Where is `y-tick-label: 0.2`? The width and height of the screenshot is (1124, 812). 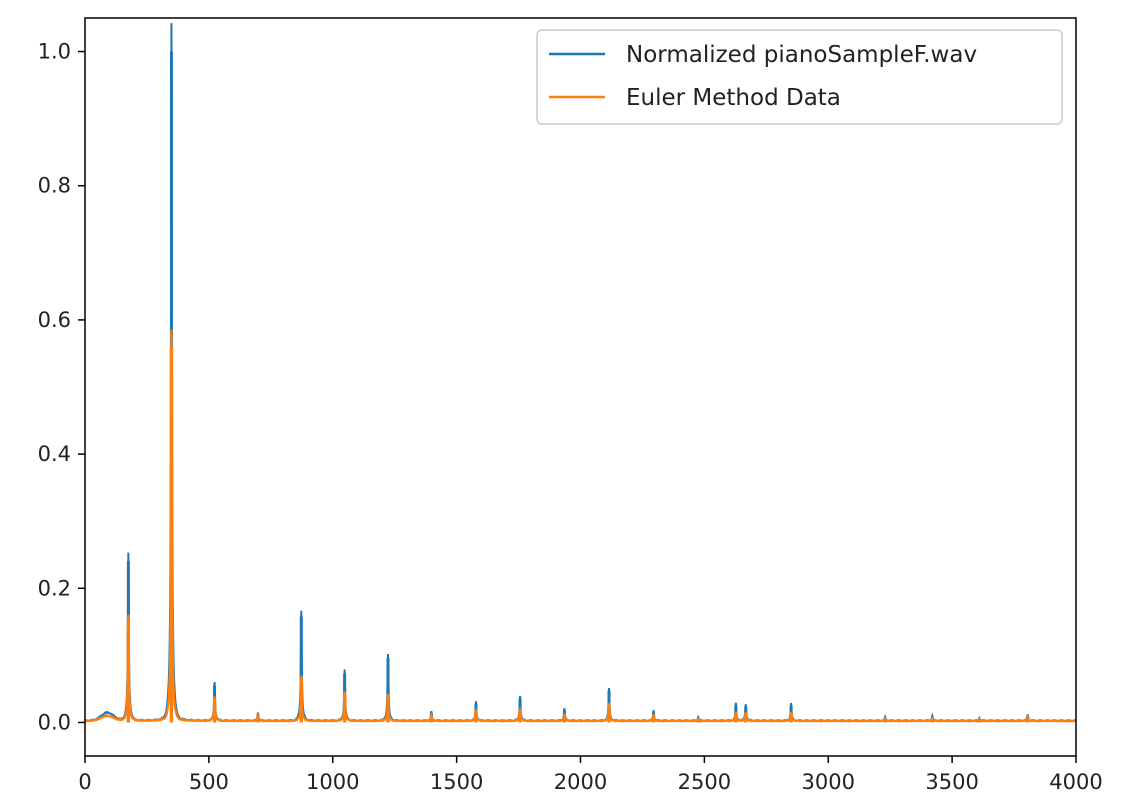 y-tick-label: 0.2 is located at coordinates (54, 588).